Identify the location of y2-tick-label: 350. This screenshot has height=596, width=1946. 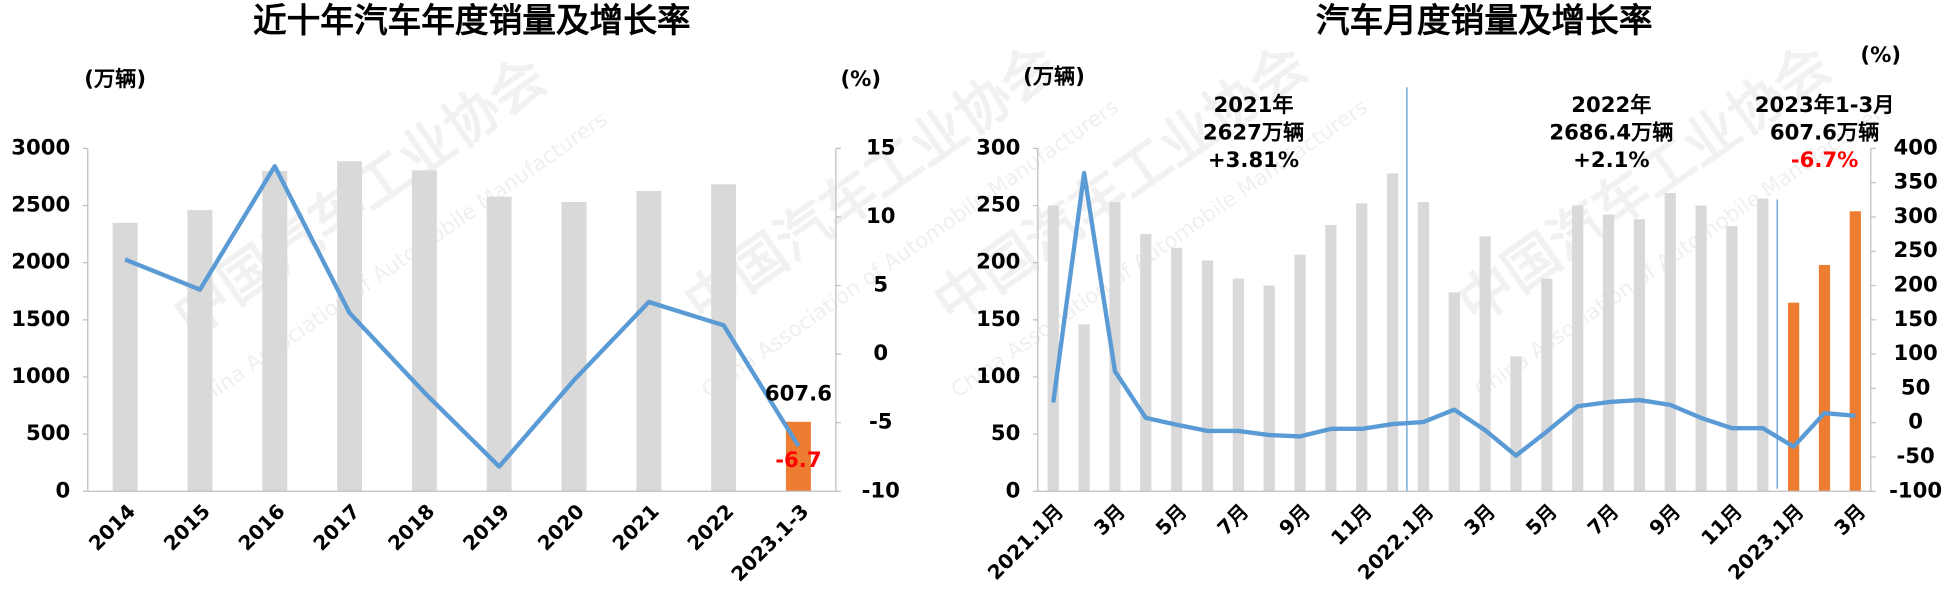
(1916, 181).